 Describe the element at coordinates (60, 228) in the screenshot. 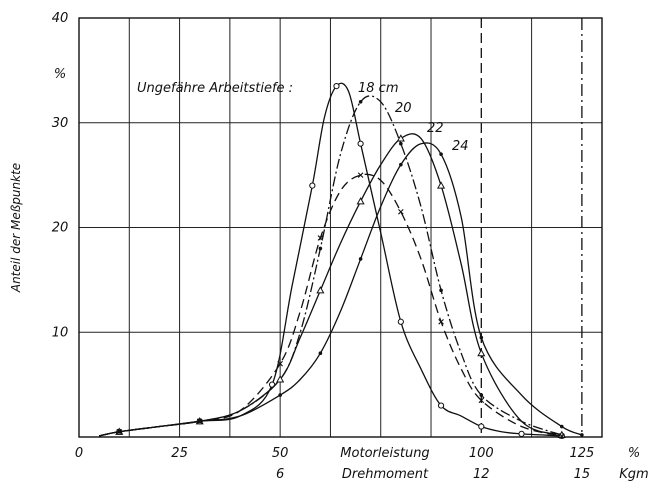

I see `y-tick-label: 20` at that location.